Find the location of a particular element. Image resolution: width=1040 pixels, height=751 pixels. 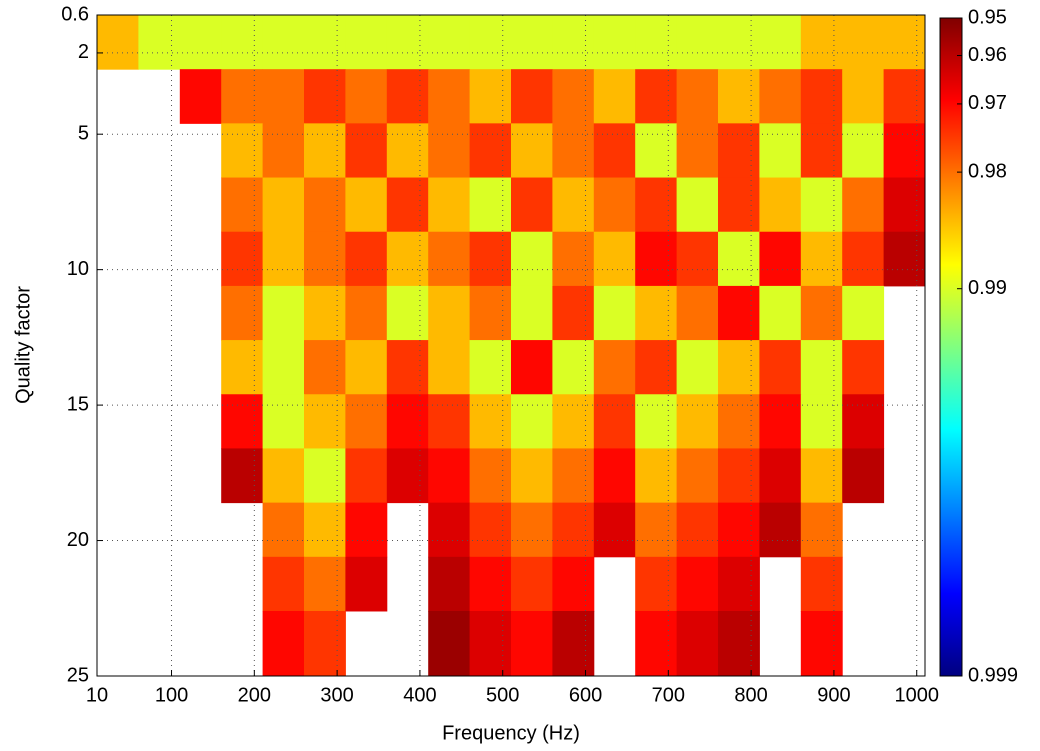

y-tick-label: 0.6 is located at coordinates (75, 14).